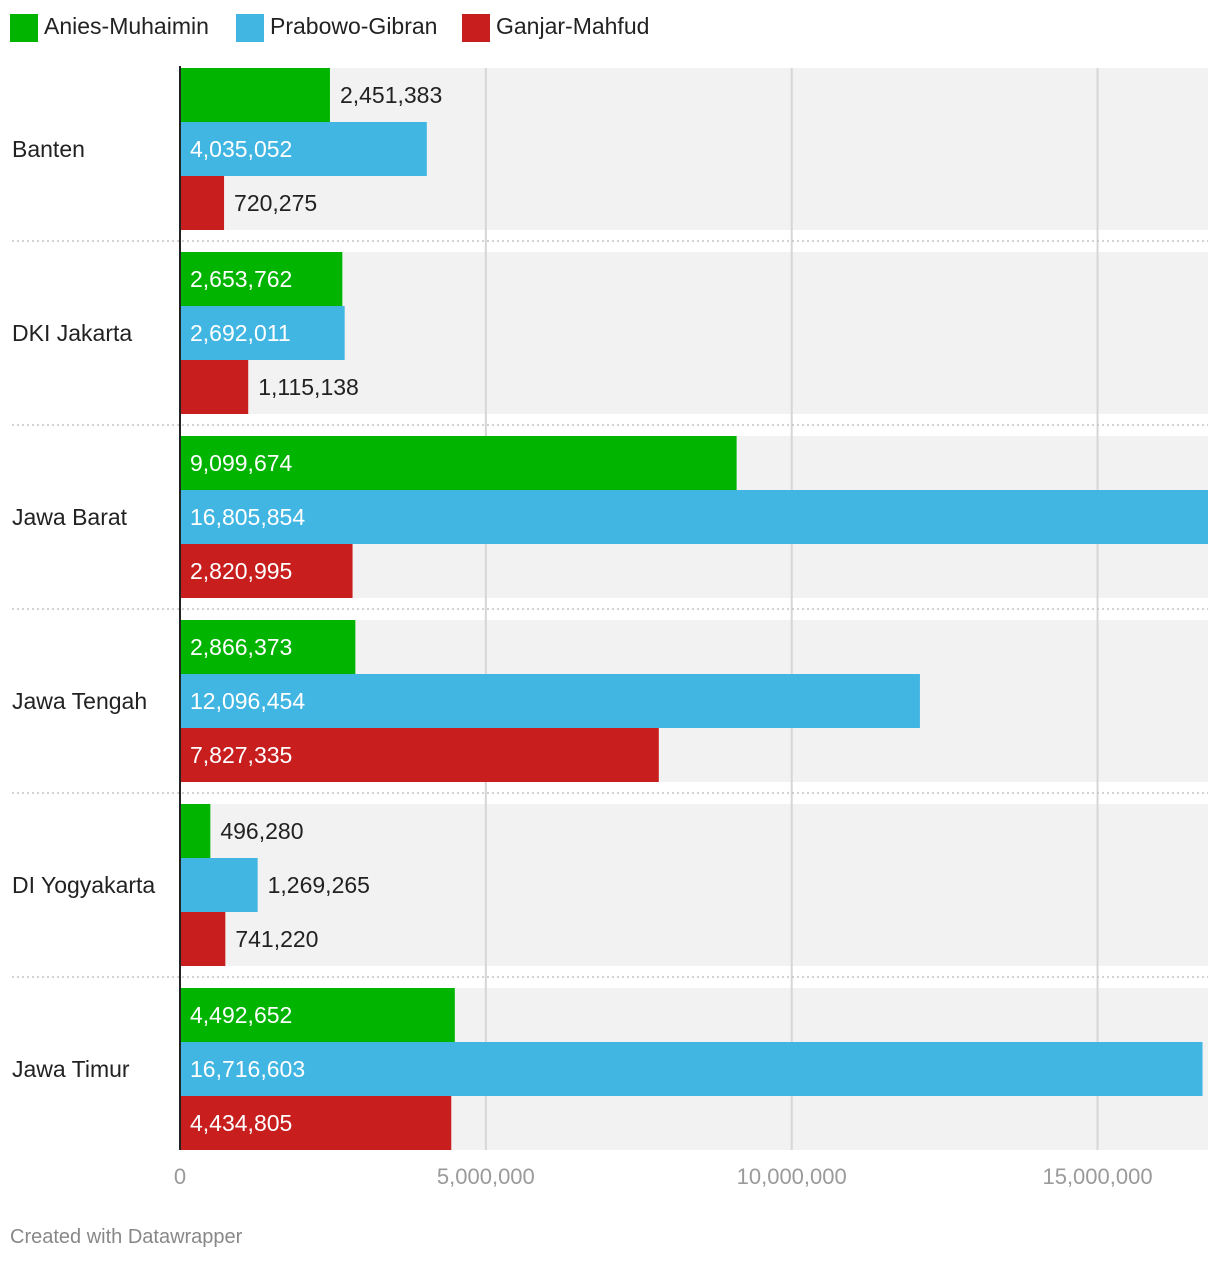 This screenshot has width=1220, height=1264. What do you see at coordinates (241, 1123) in the screenshot?
I see `value-label-jawa-timur-ganjar-mahfud: 4,434,805` at bounding box center [241, 1123].